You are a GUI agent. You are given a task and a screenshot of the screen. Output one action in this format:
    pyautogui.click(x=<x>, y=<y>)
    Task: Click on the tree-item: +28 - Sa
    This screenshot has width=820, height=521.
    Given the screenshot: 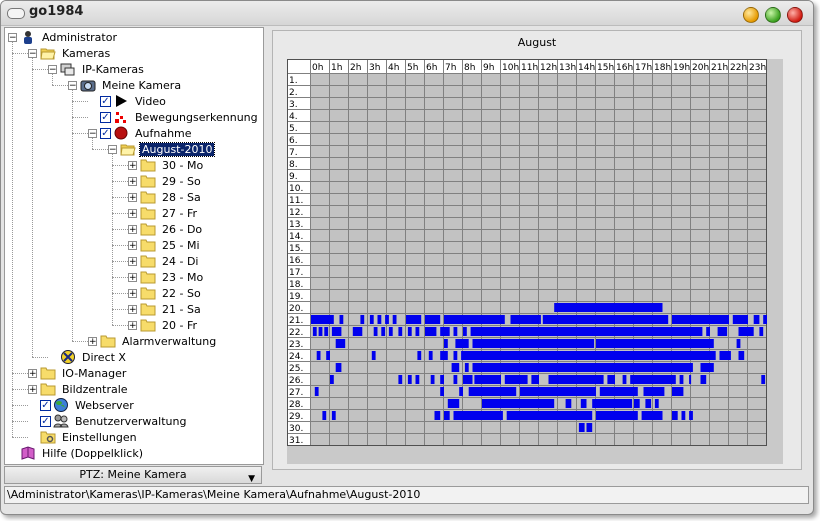 What is the action you would take?
    pyautogui.click(x=165, y=197)
    